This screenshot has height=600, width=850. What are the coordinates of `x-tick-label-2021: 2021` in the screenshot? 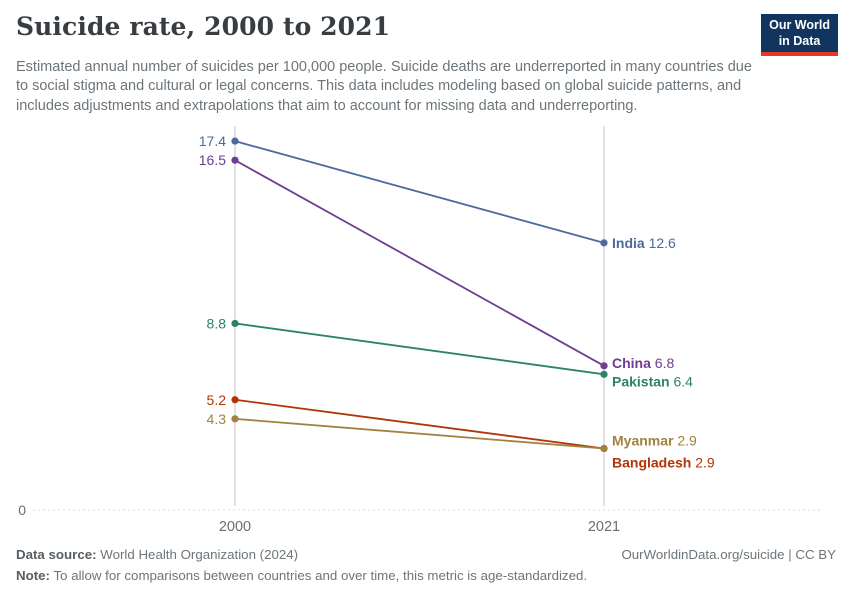 It's located at (604, 527).